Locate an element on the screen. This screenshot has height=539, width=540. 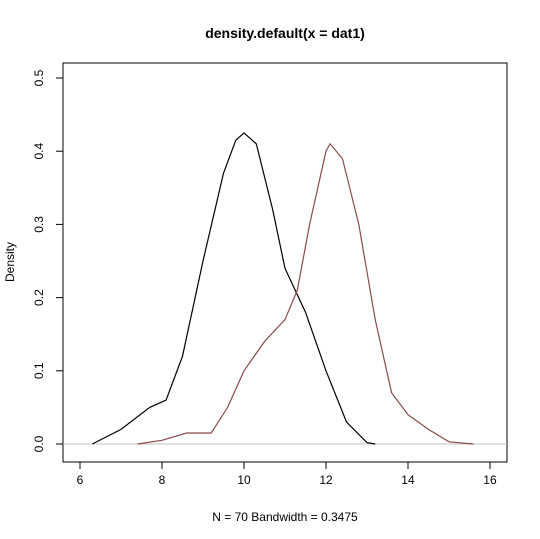
y-tick-label: 0.5 is located at coordinates (39, 77).